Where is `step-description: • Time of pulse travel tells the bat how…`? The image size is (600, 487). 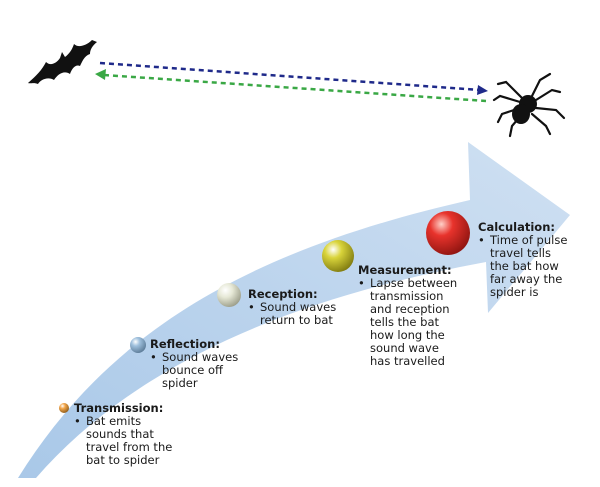
step-description: • Time of pulse travel tells the bat how… is located at coordinates (523, 266).